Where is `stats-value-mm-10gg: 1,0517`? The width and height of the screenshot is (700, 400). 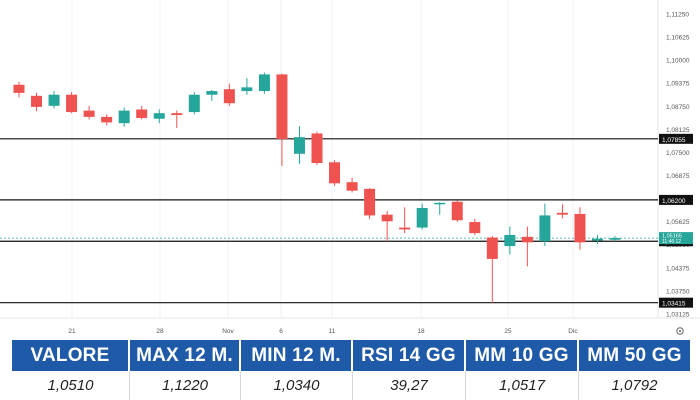
stats-value-mm-10gg: 1,0517 is located at coordinates (522, 385).